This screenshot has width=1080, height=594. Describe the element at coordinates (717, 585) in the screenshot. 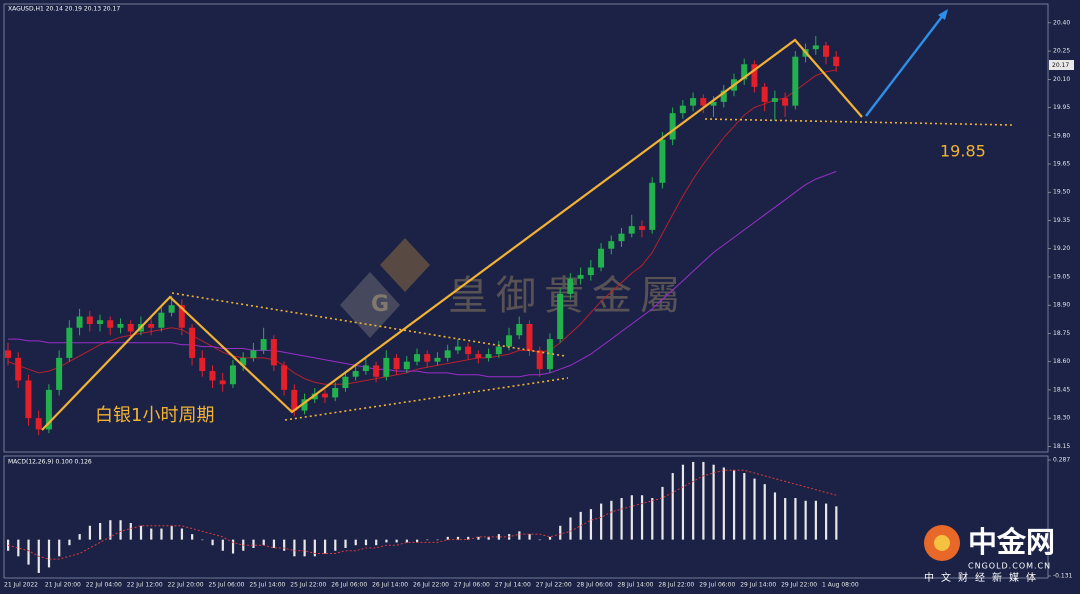

I see `x-tick-label: 29 Jul 06:00` at that location.